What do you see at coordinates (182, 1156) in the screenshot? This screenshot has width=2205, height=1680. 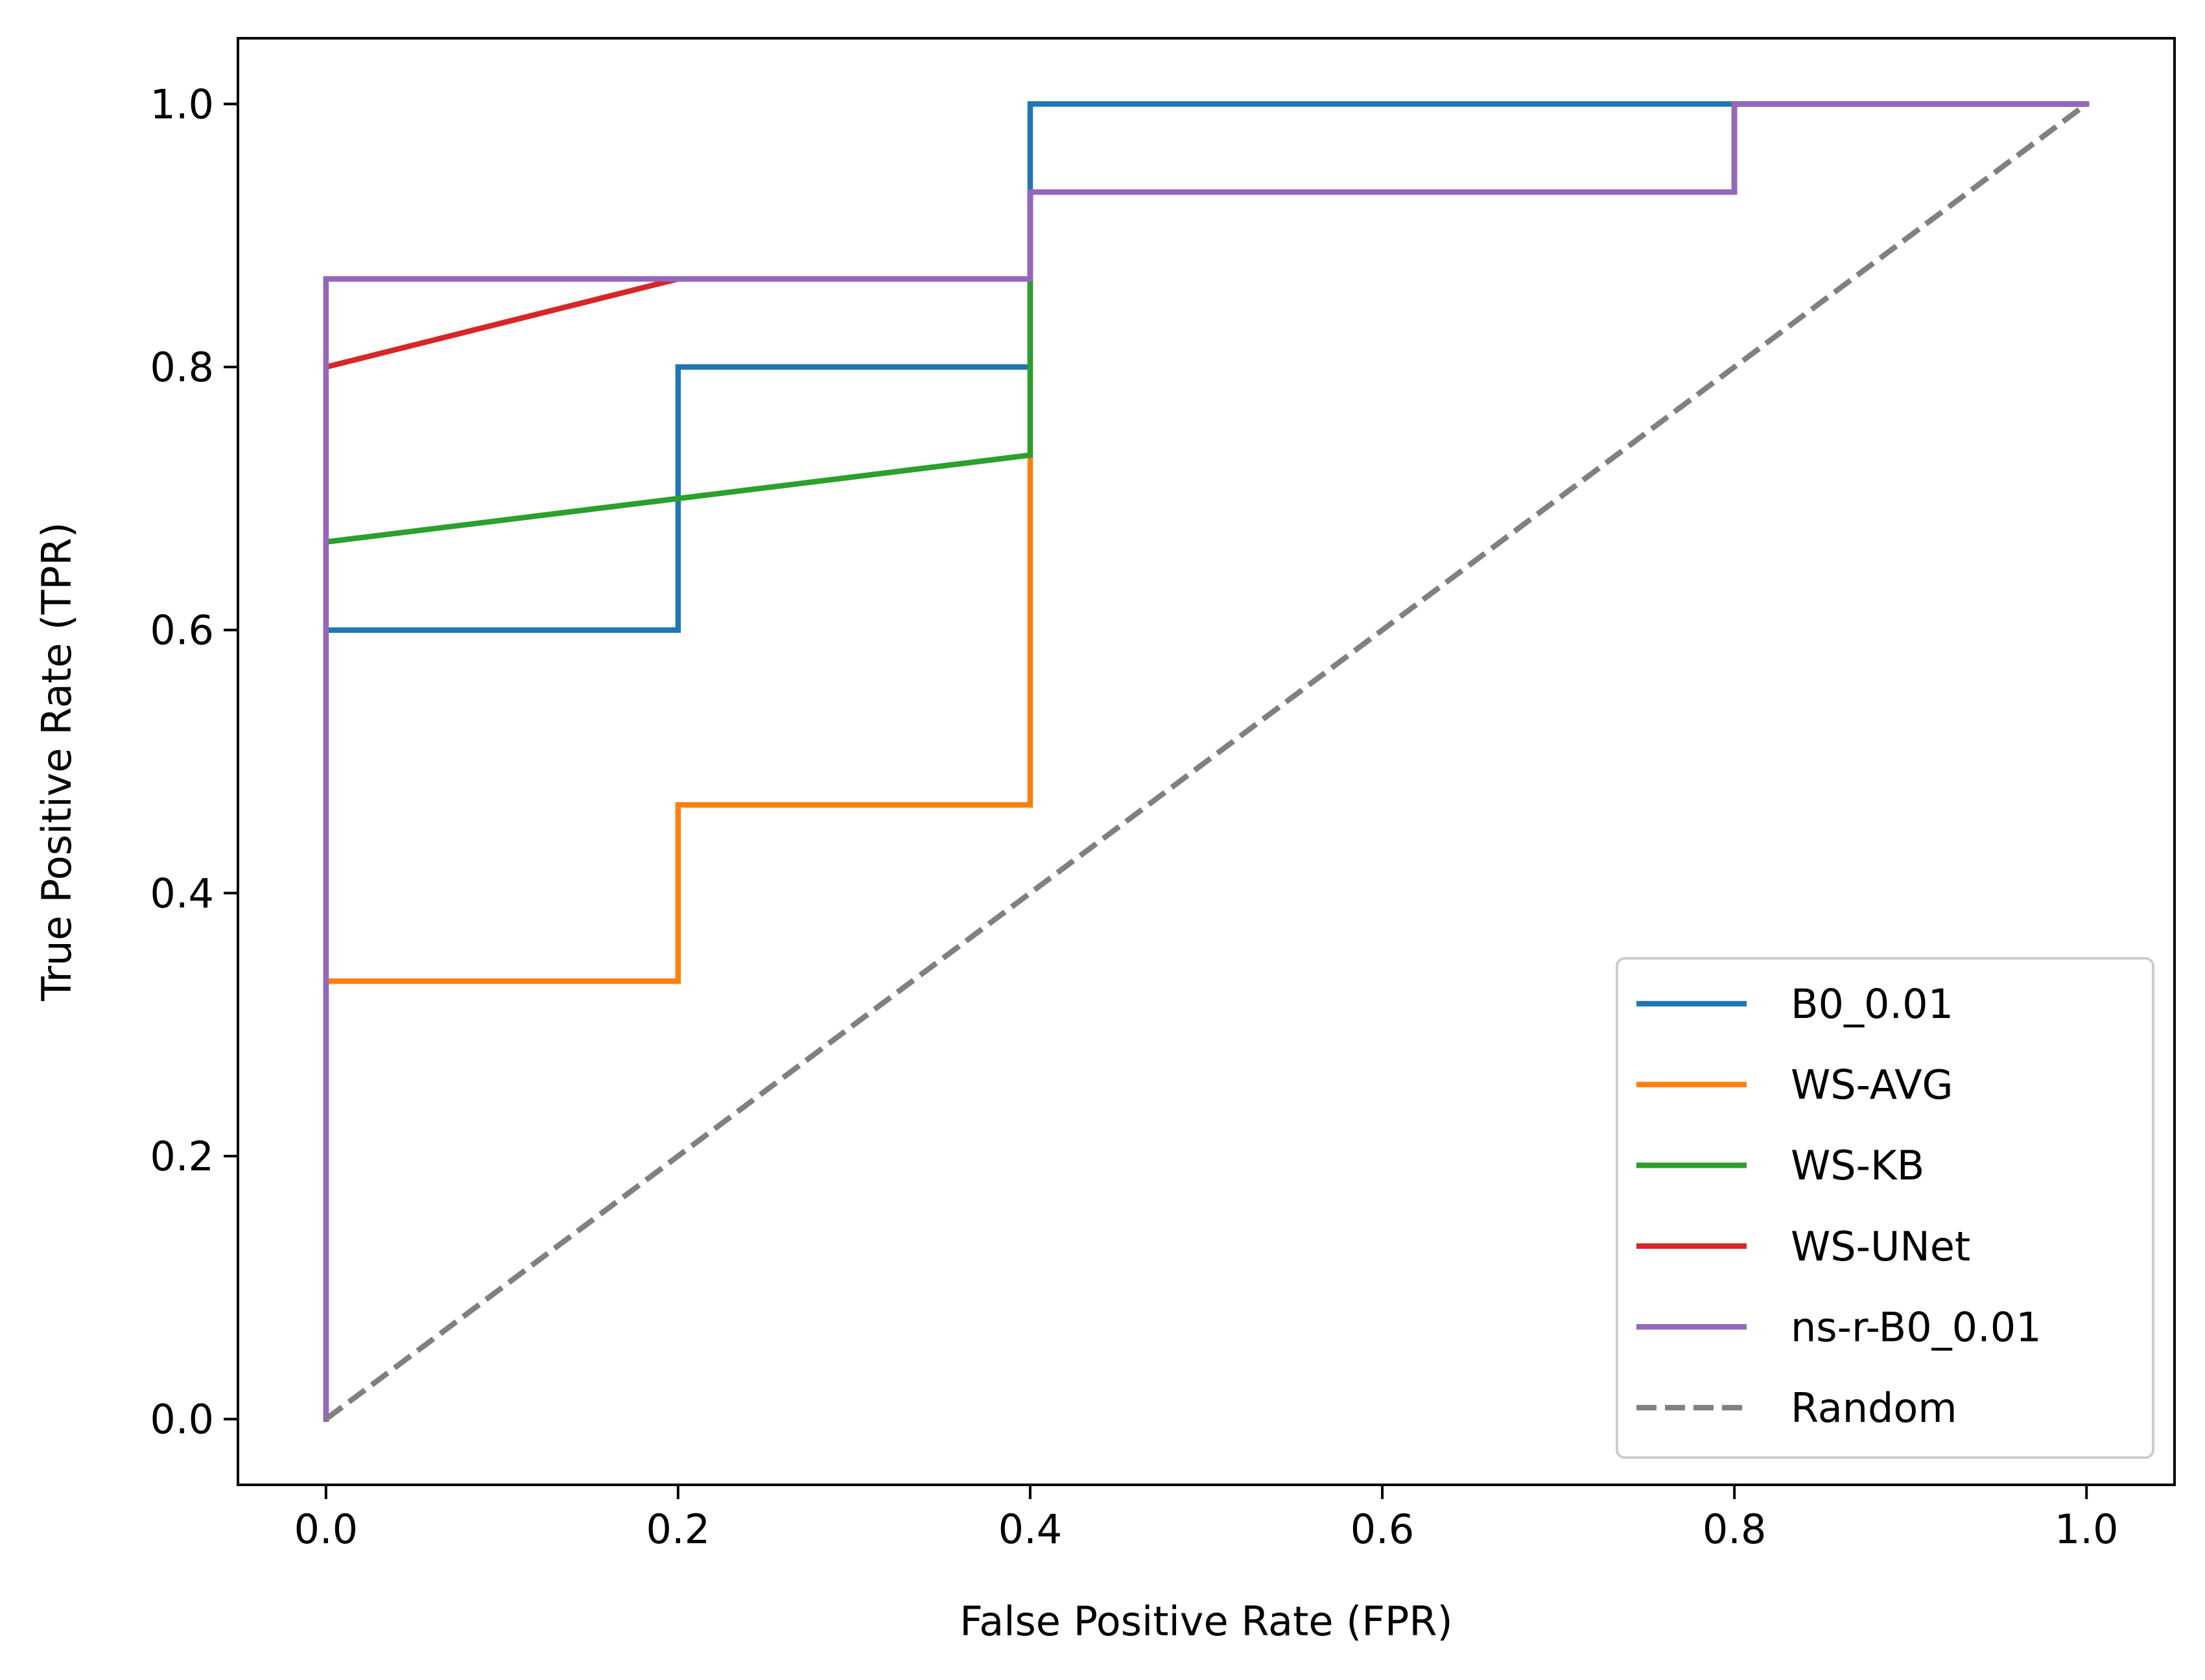 I see `y-tick-label: 0.2` at bounding box center [182, 1156].